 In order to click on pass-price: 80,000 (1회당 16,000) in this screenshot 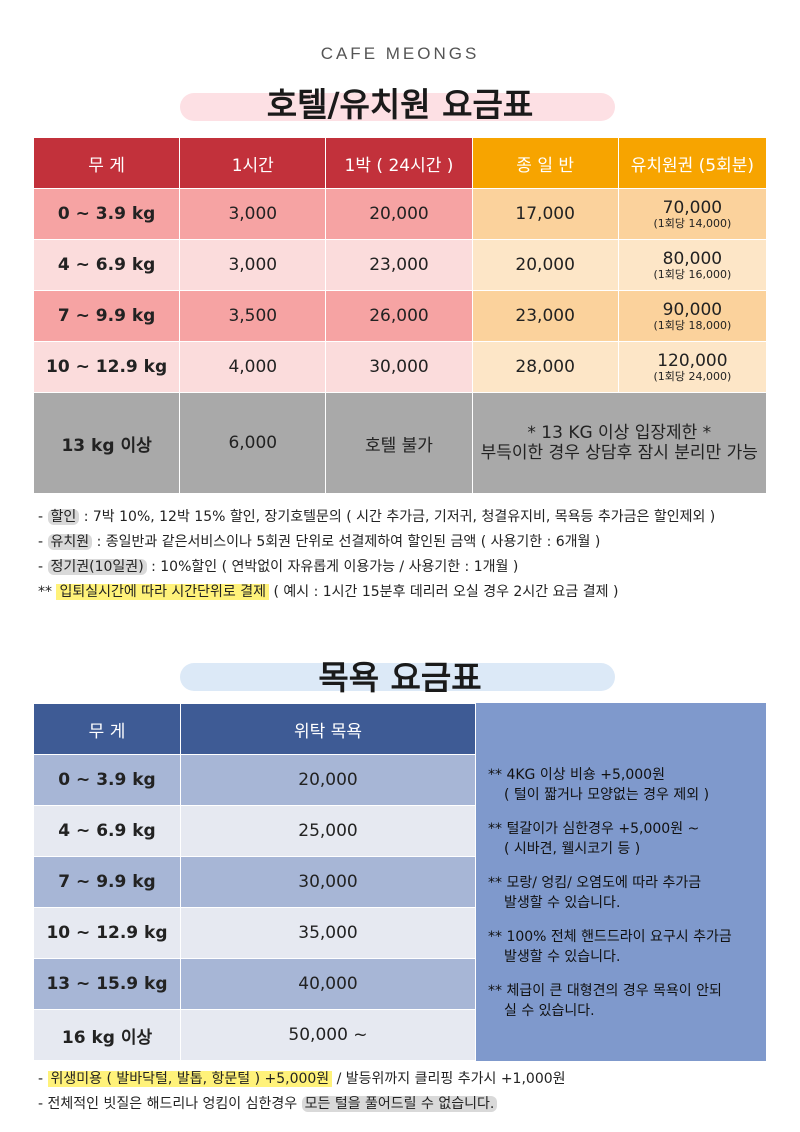, I will do `click(692, 265)`.